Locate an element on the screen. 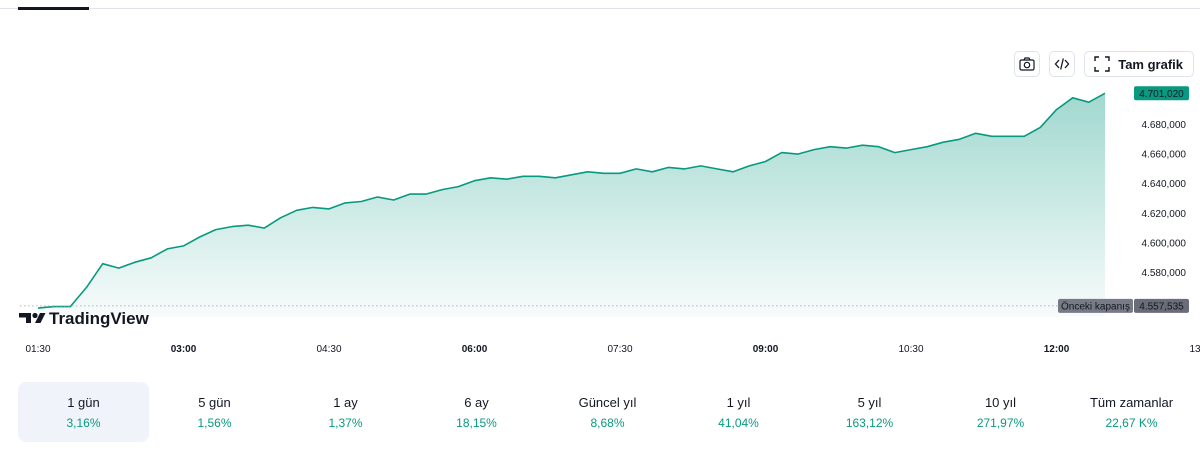  period-all-time: Tüm zamanlar 22,67 K% is located at coordinates (1131, 412).